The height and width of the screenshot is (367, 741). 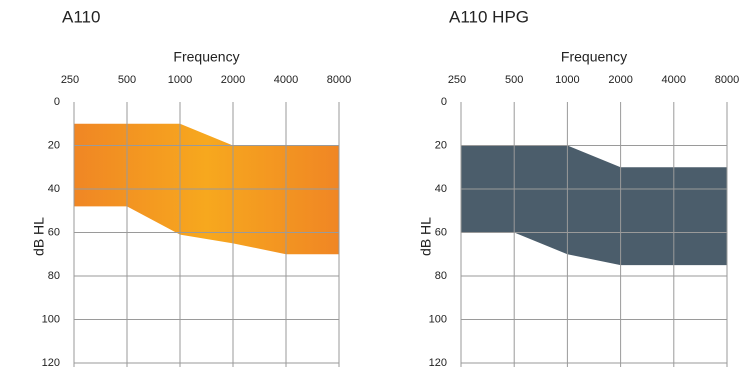 I want to click on chart-title: A110, so click(x=81, y=16).